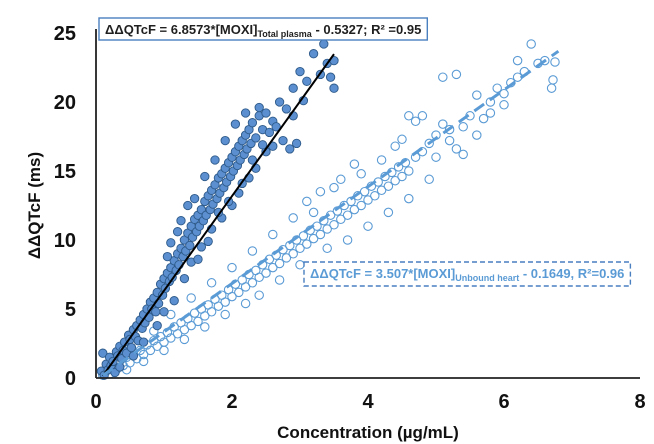 This screenshot has height=444, width=654. Describe the element at coordinates (368, 432) in the screenshot. I see `x-axis-title: Concentration (µg/mL)` at that location.